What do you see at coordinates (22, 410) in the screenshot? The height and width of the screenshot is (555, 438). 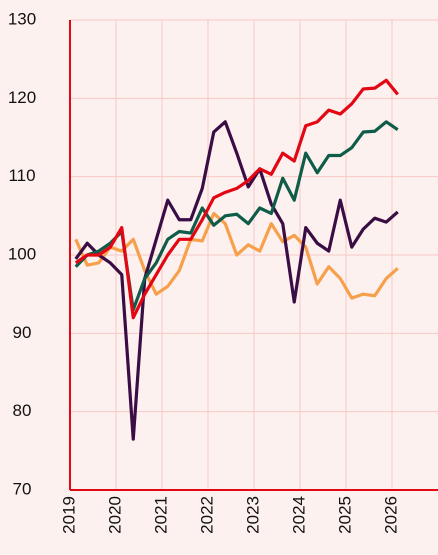 I see `y-tick-label: 80` at bounding box center [22, 410].